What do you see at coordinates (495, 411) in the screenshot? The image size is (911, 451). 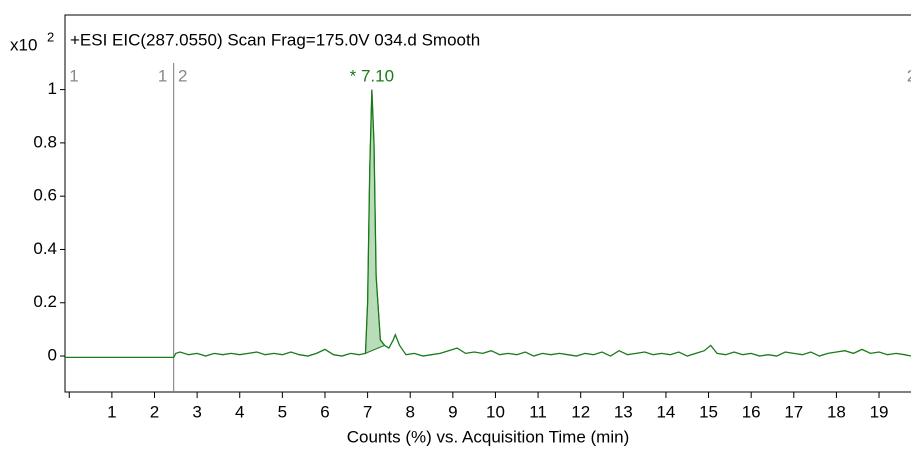 I see `x-tick-label: 10` at bounding box center [495, 411].